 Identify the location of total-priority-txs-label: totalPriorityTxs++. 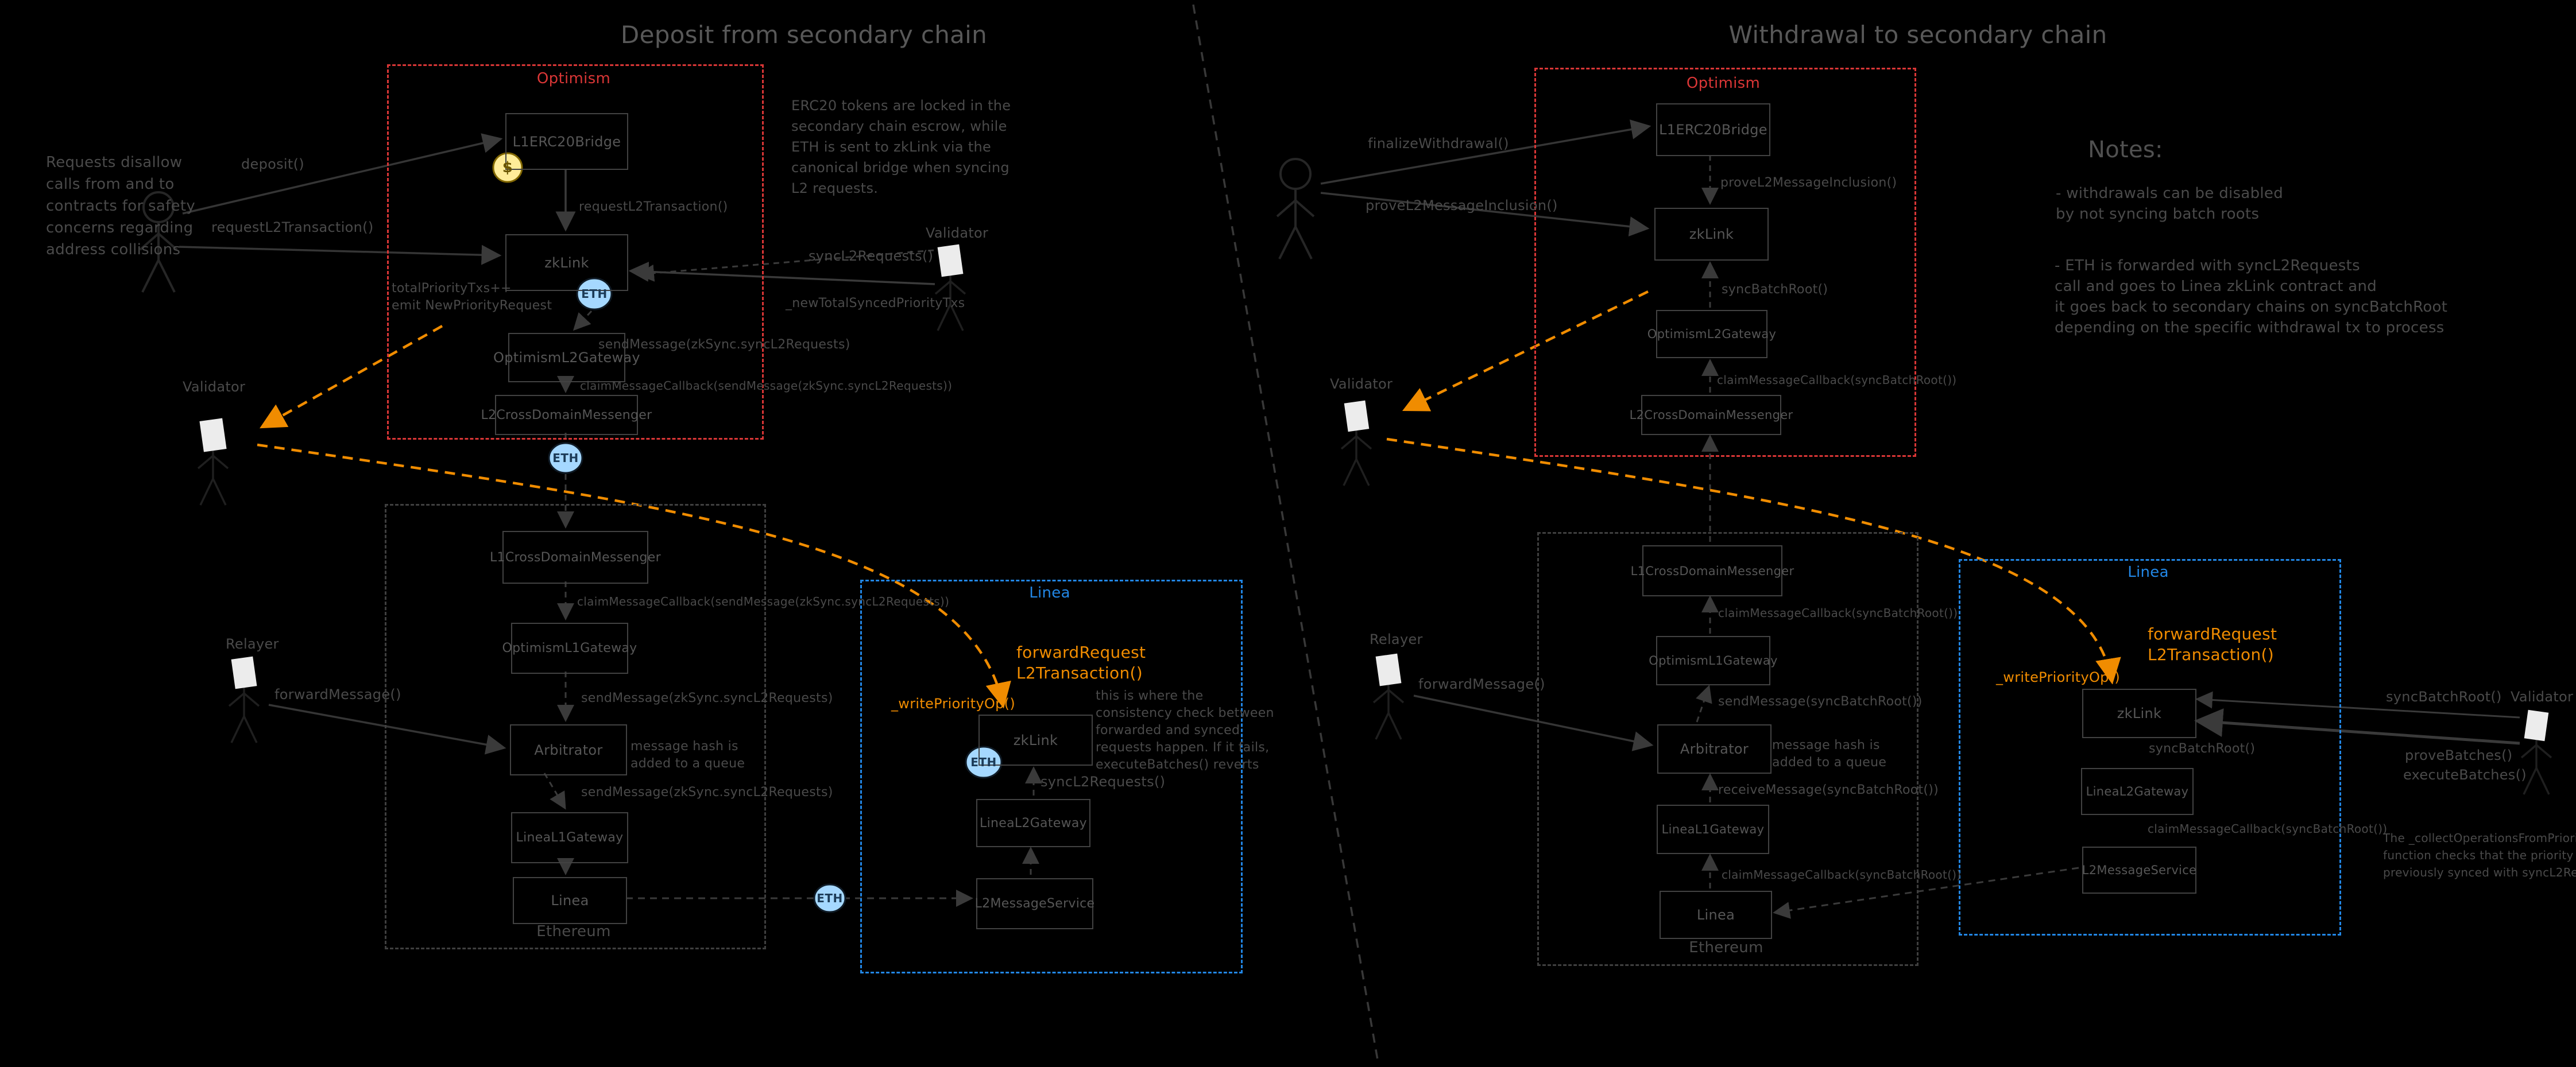
(452, 288).